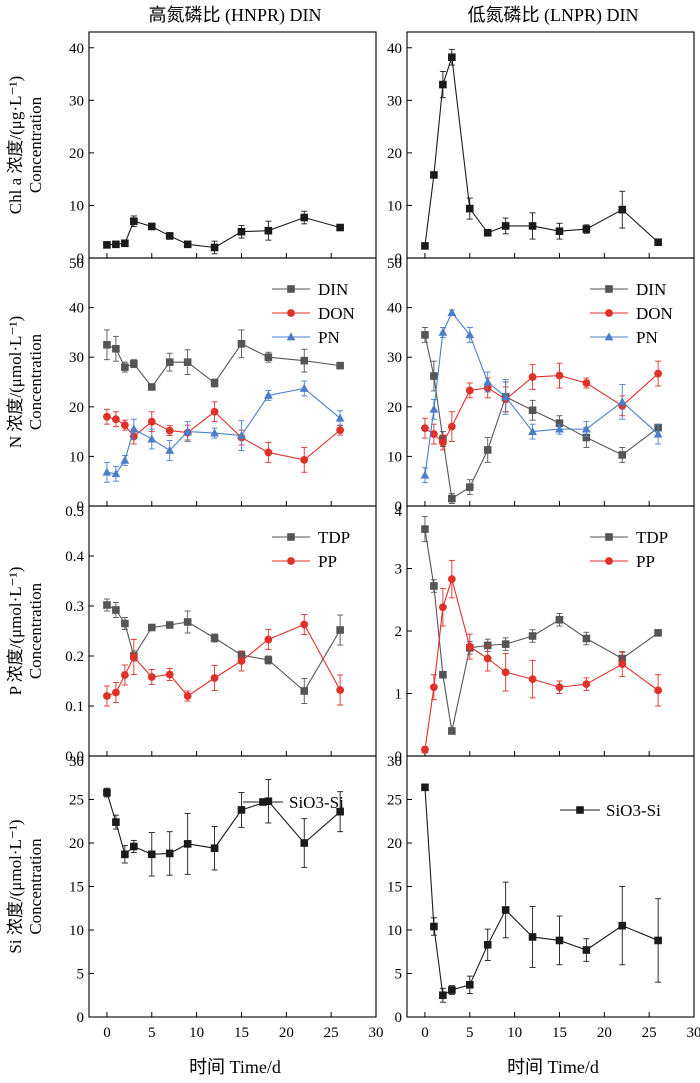 Image resolution: width=700 pixels, height=1083 pixels. I want to click on y-tick-label: 15, so click(394, 888).